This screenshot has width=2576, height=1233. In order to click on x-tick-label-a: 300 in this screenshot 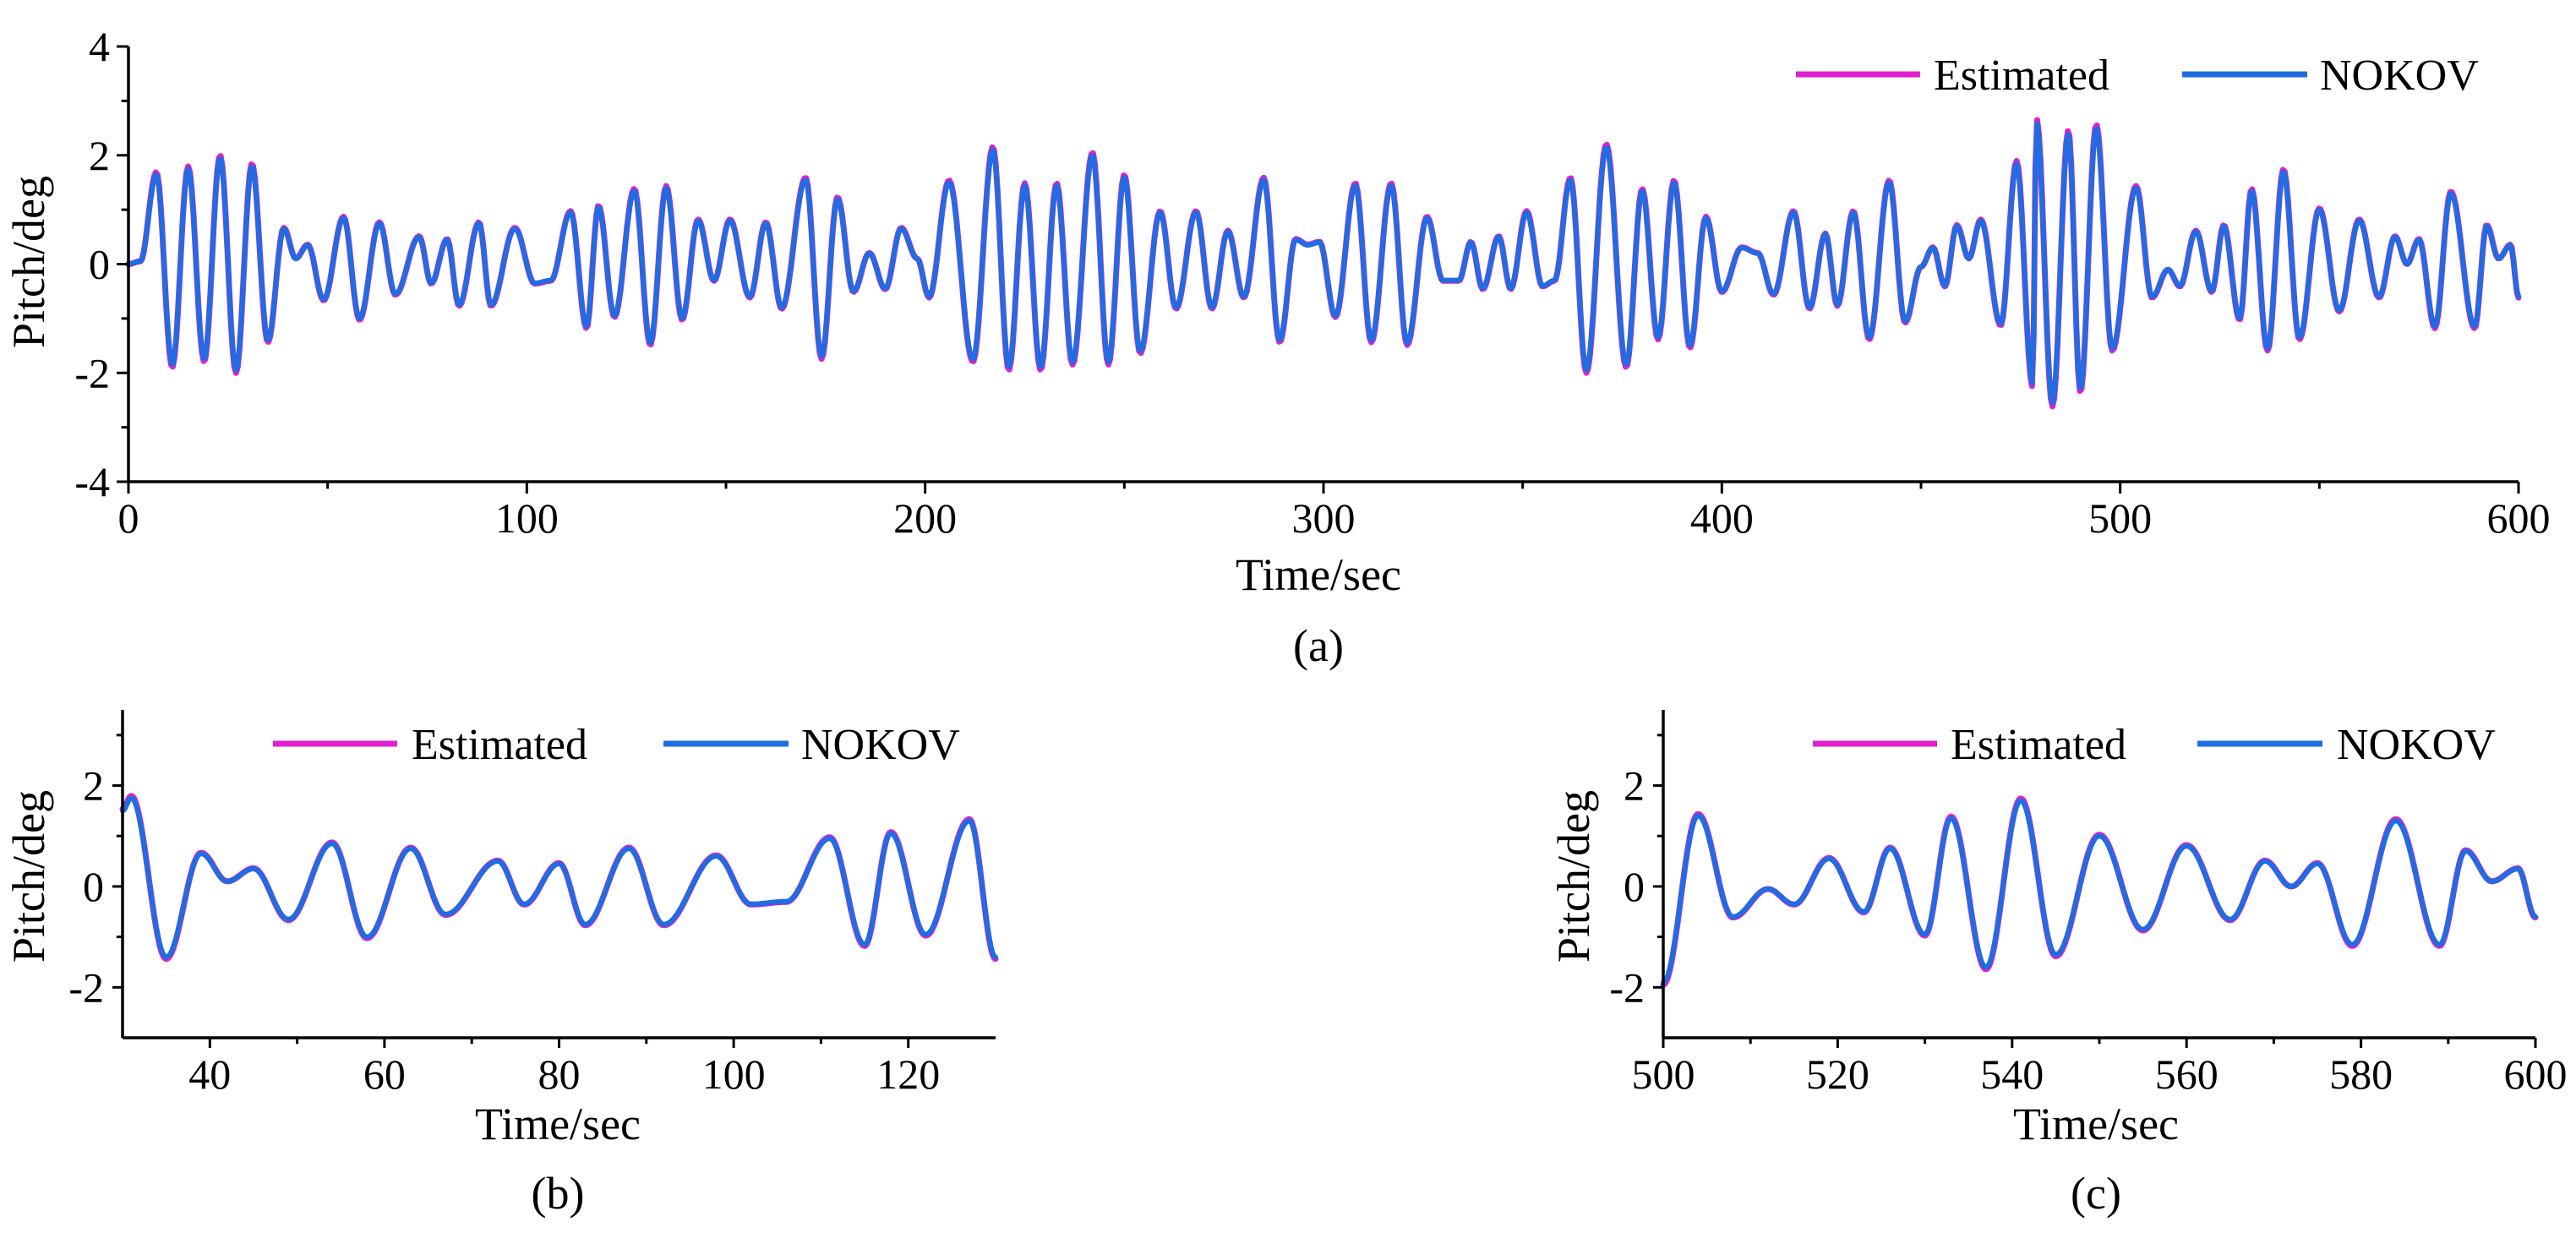, I will do `click(1324, 518)`.